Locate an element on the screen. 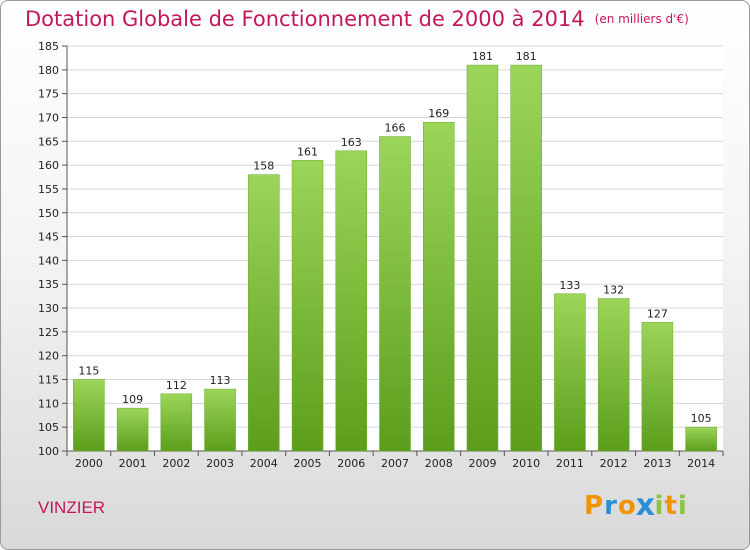 The height and width of the screenshot is (550, 750). bar-2007 is located at coordinates (395, 294).